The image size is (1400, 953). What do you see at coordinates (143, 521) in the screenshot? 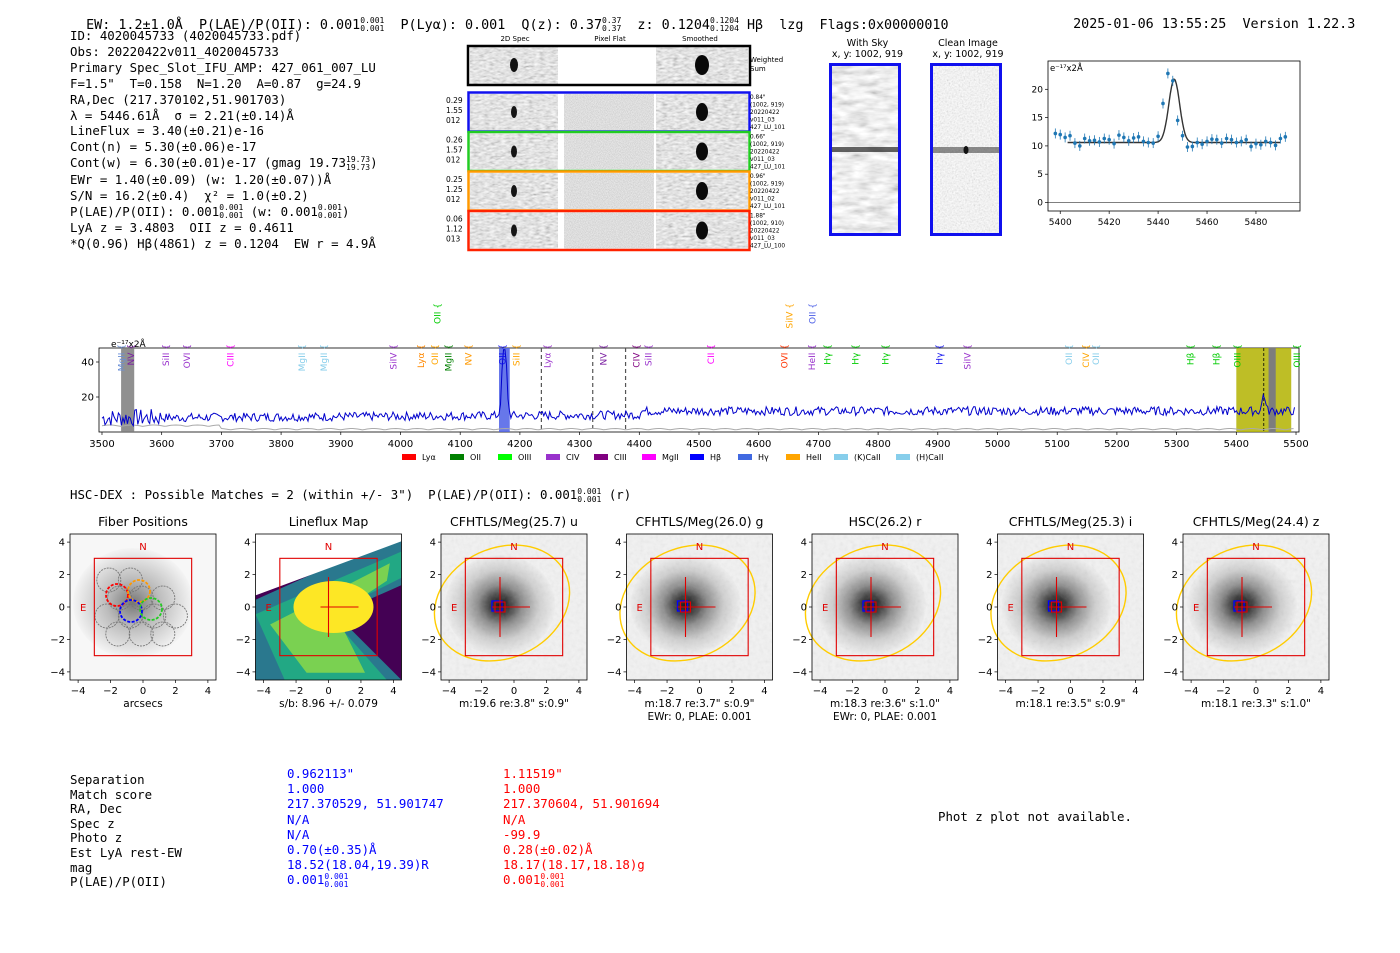
I see `panel-title: Fiber Positions` at bounding box center [143, 521].